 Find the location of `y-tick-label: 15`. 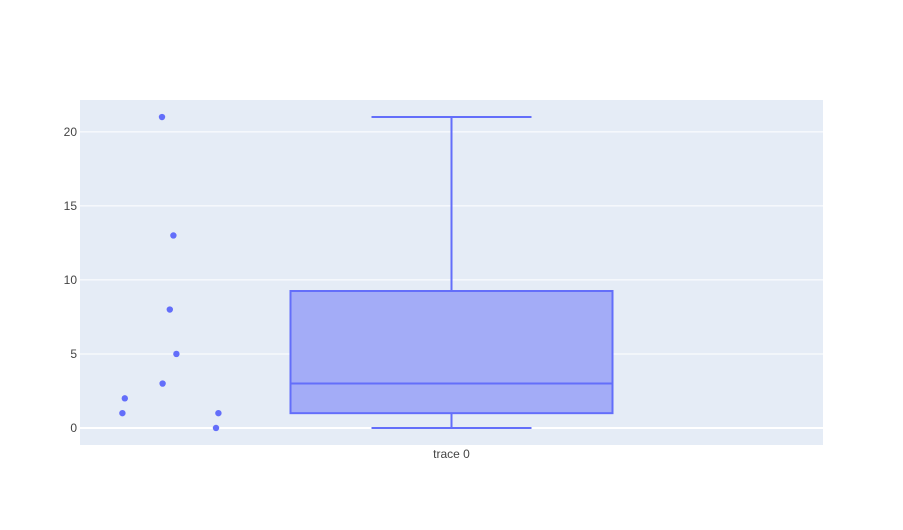

y-tick-label: 15 is located at coordinates (71, 206).